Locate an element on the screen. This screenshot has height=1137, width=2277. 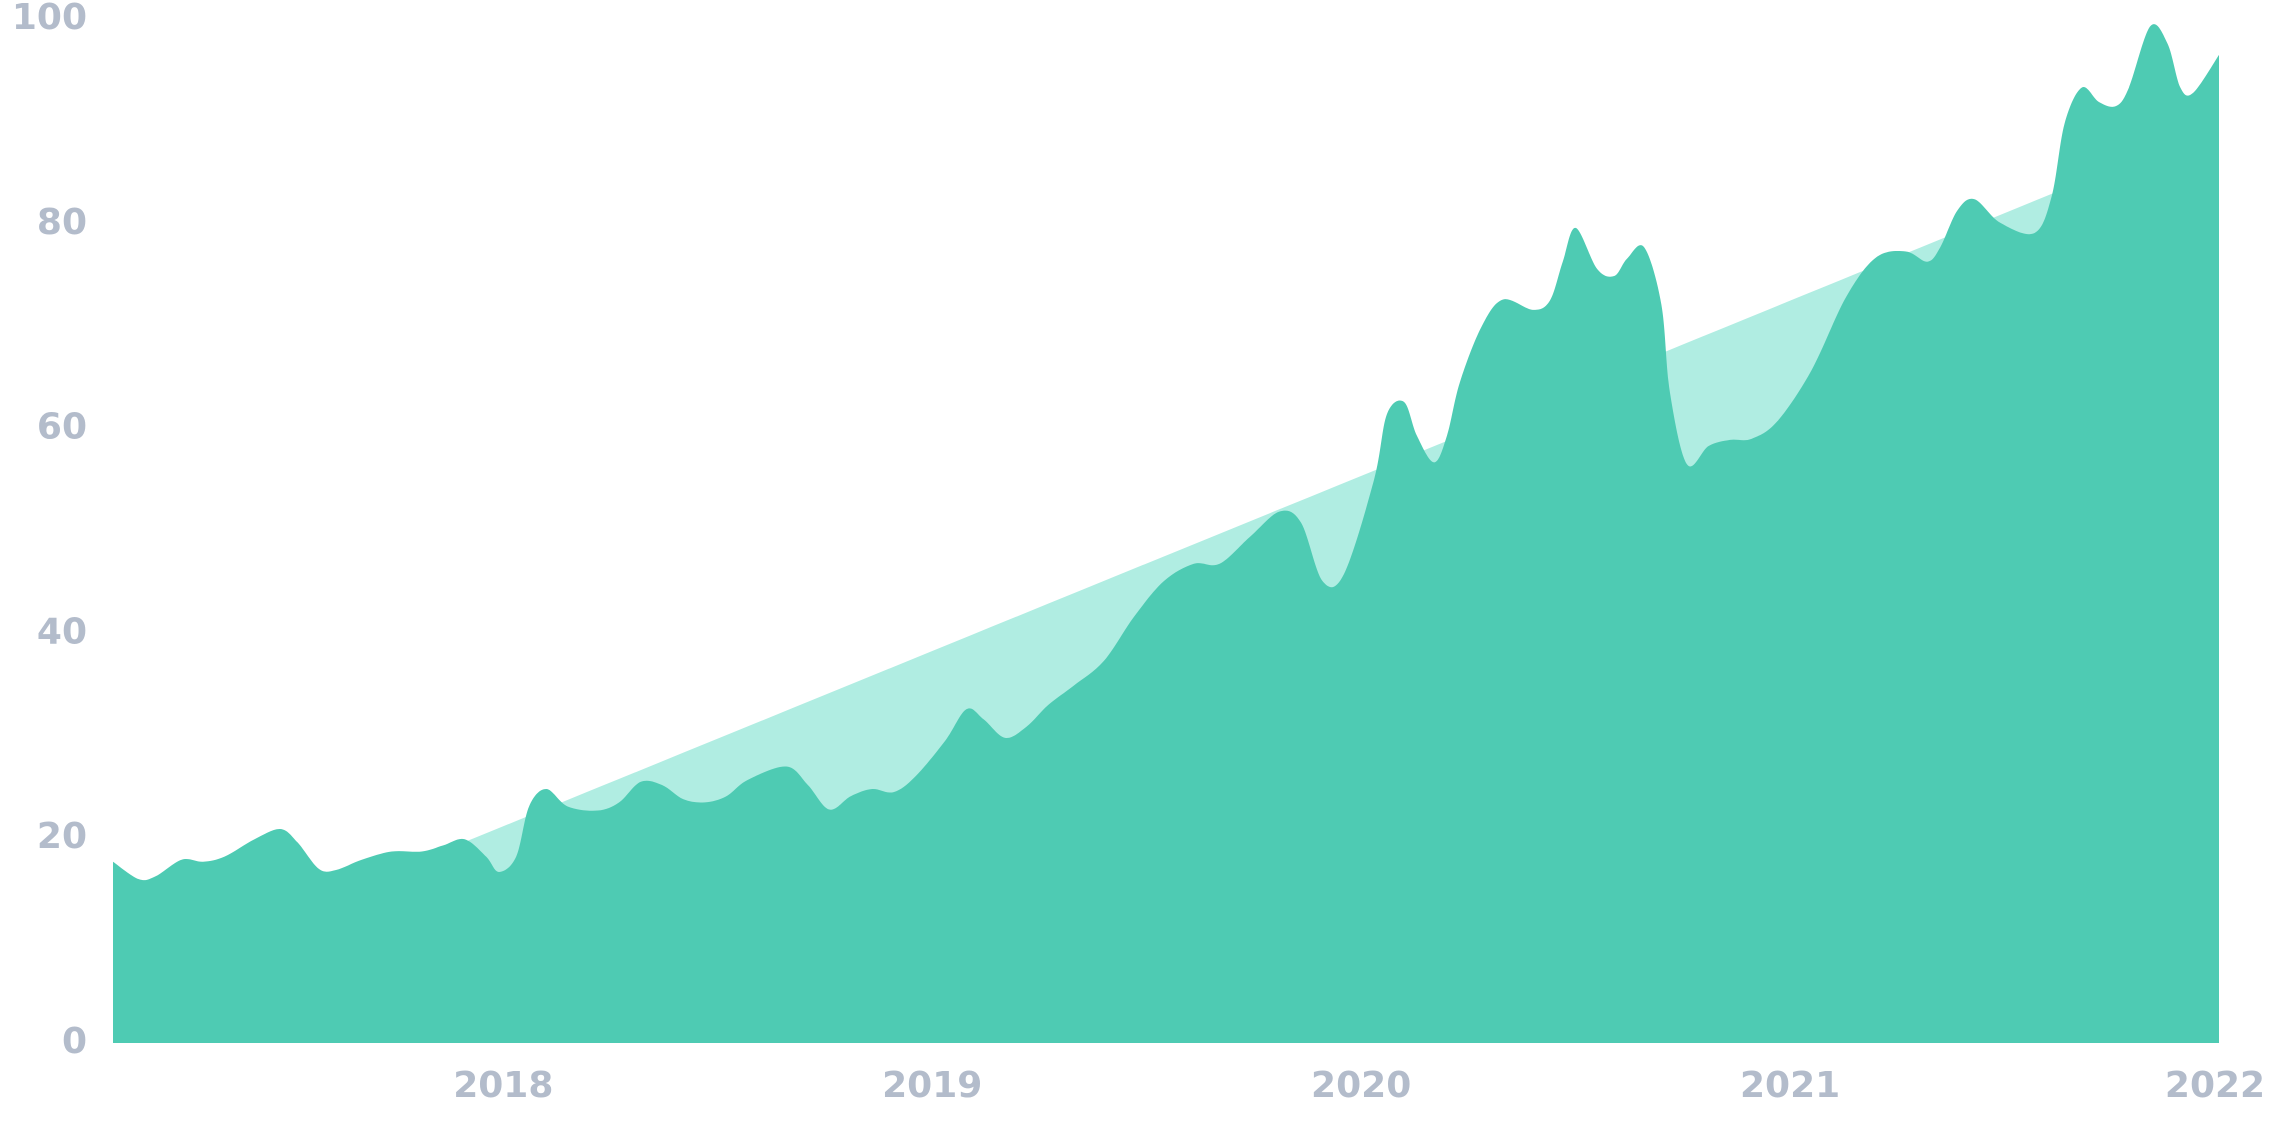
x-tick-label: 2020 is located at coordinates (1361, 1085).